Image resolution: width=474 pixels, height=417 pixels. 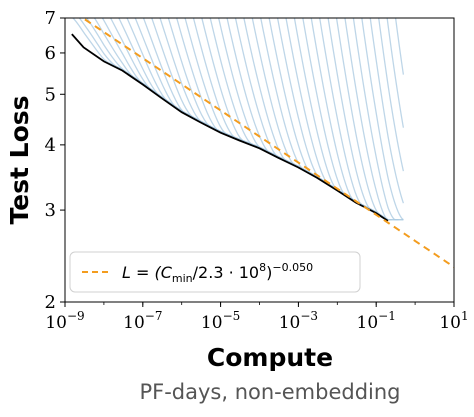 I want to click on y-tick-label: 5, so click(x=50, y=94).